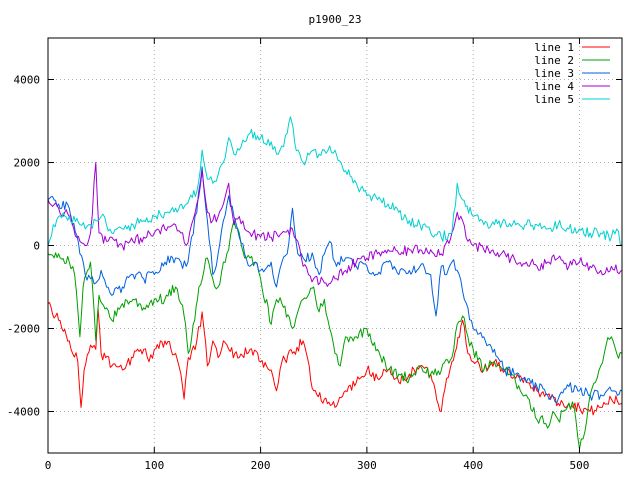 Image resolution: width=640 pixels, height=480 pixels. What do you see at coordinates (554, 47) in the screenshot?
I see `legend-label-1: line 1` at bounding box center [554, 47].